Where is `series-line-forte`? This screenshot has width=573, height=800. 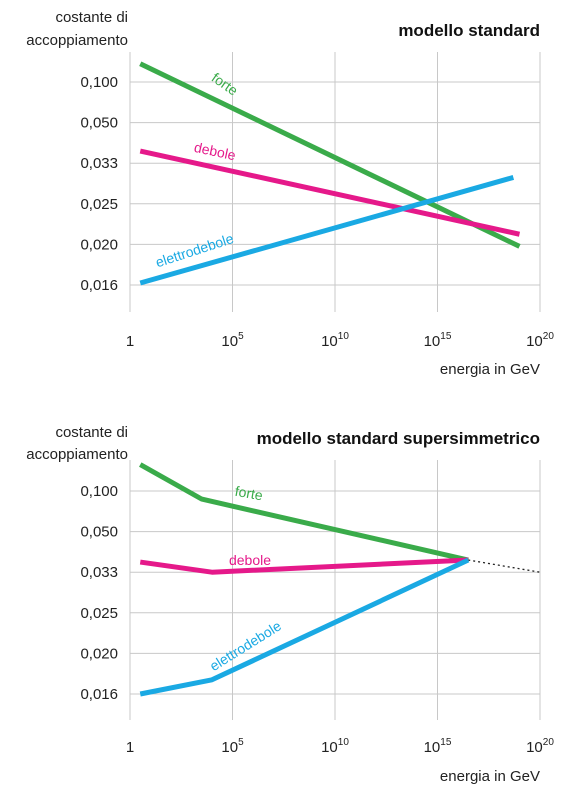
series-line-forte is located at coordinates (304, 512).